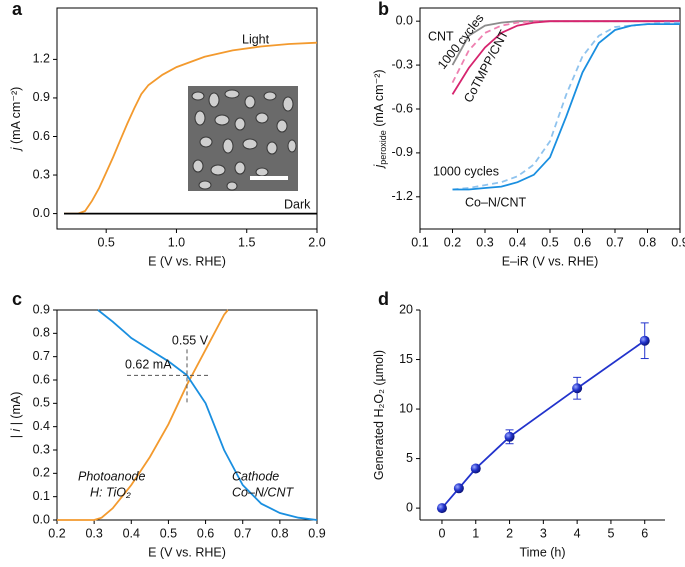  Describe the element at coordinates (543, 533) in the screenshot. I see `x-tick-label: 3` at that location.